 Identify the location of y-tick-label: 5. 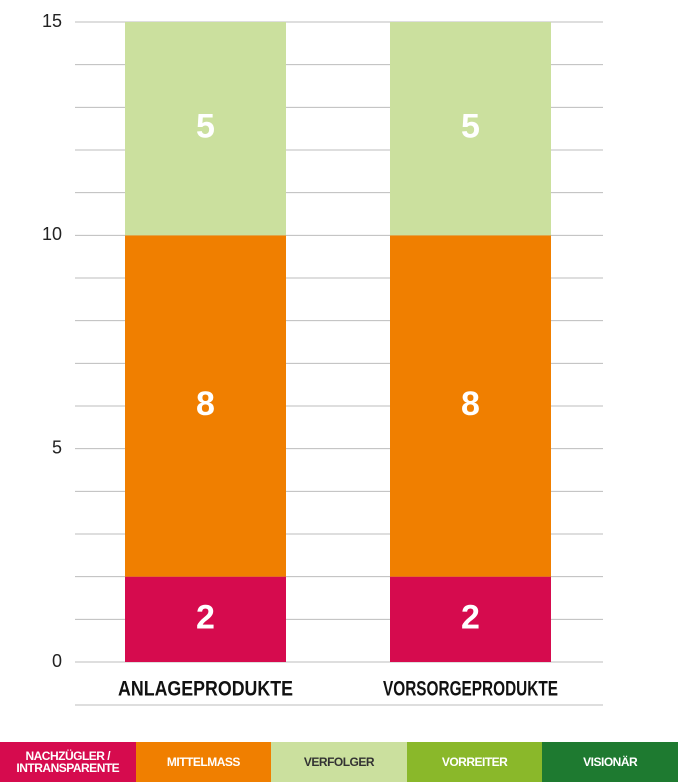
(57, 447).